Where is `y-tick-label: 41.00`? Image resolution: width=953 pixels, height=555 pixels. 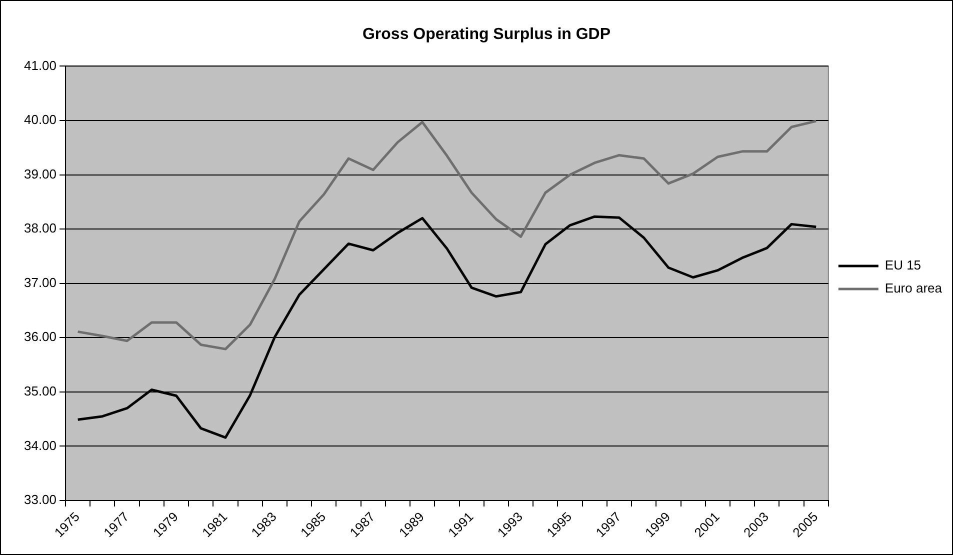 y-tick-label: 41.00 is located at coordinates (40, 65).